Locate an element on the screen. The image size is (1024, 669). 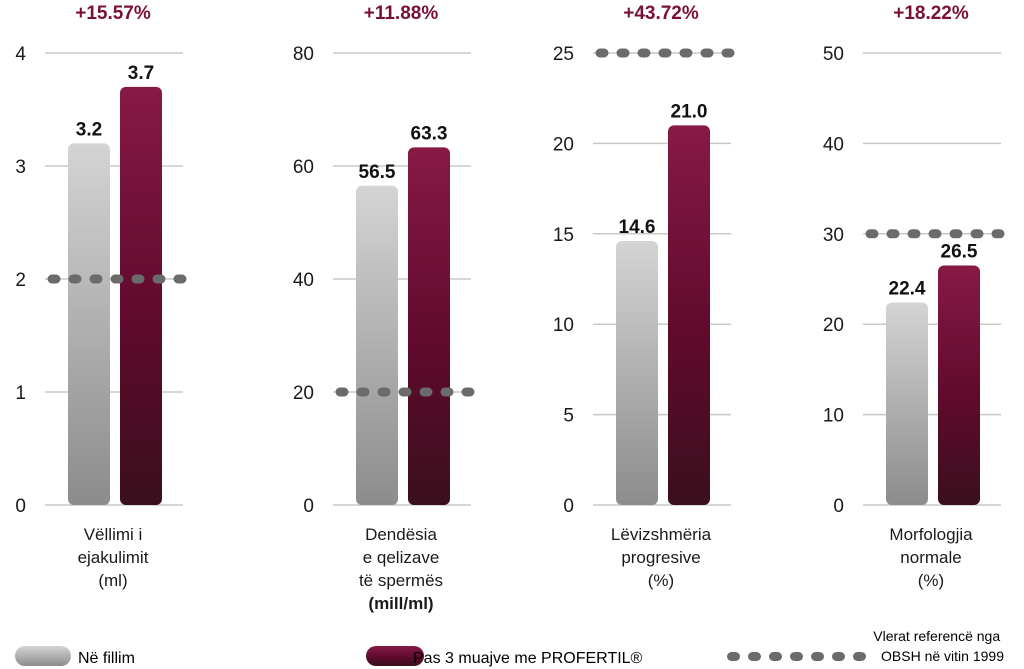
x-axis-label-line: e qelizave is located at coordinates (401, 557).